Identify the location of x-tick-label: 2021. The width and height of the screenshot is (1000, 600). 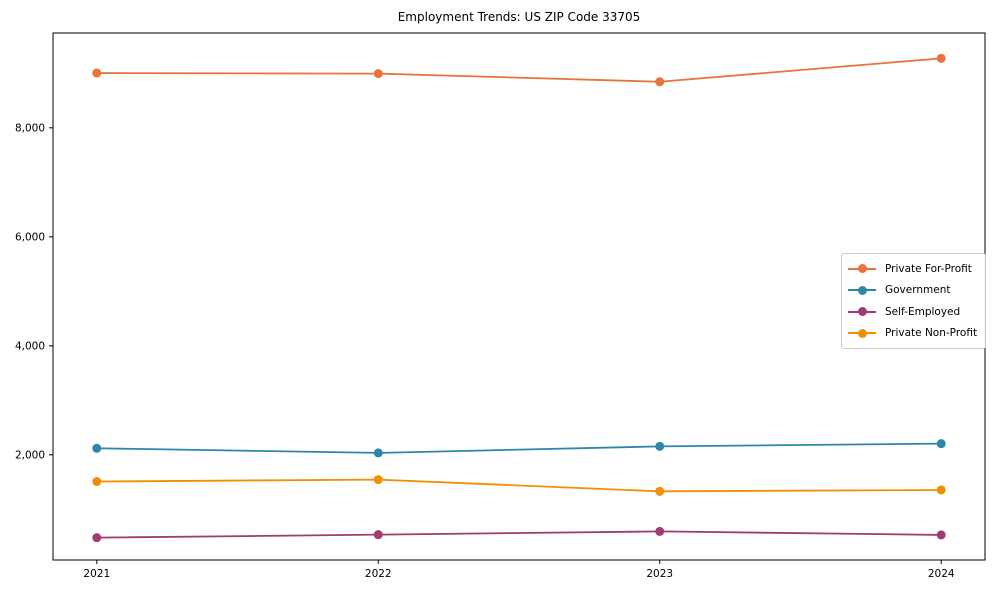
(96, 574).